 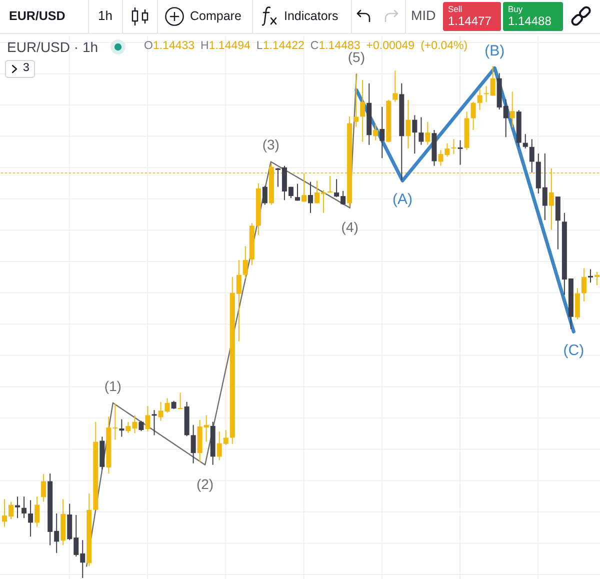 What do you see at coordinates (423, 16) in the screenshot?
I see `text: MID` at bounding box center [423, 16].